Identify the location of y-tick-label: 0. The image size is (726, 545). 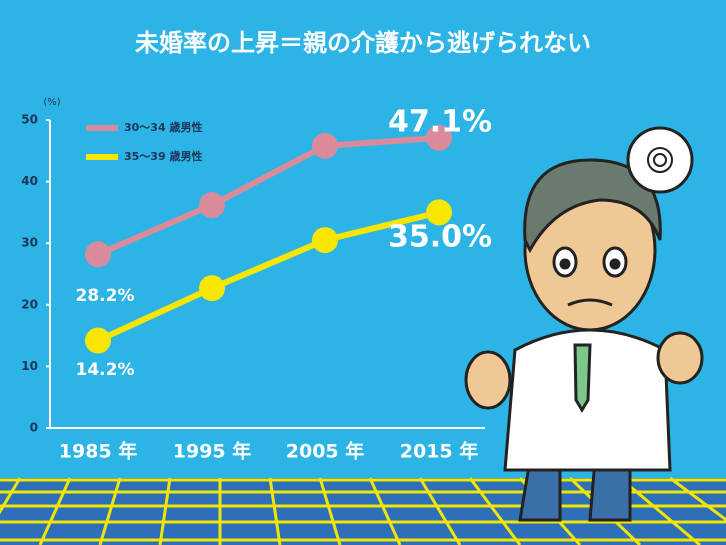
(34, 428).